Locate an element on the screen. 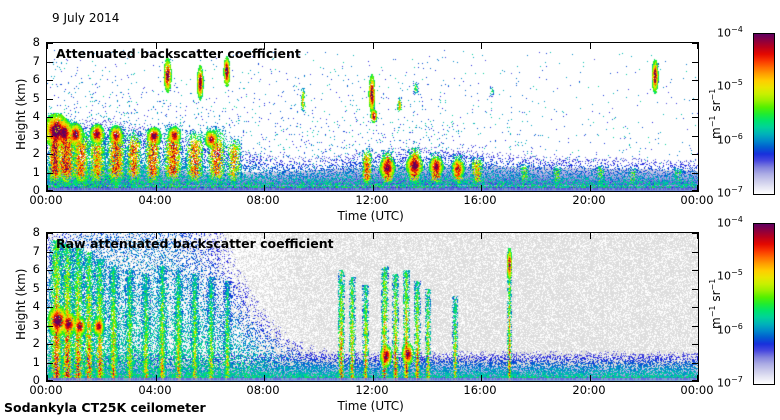  y-axis-title: Height (km) is located at coordinates (21, 304).